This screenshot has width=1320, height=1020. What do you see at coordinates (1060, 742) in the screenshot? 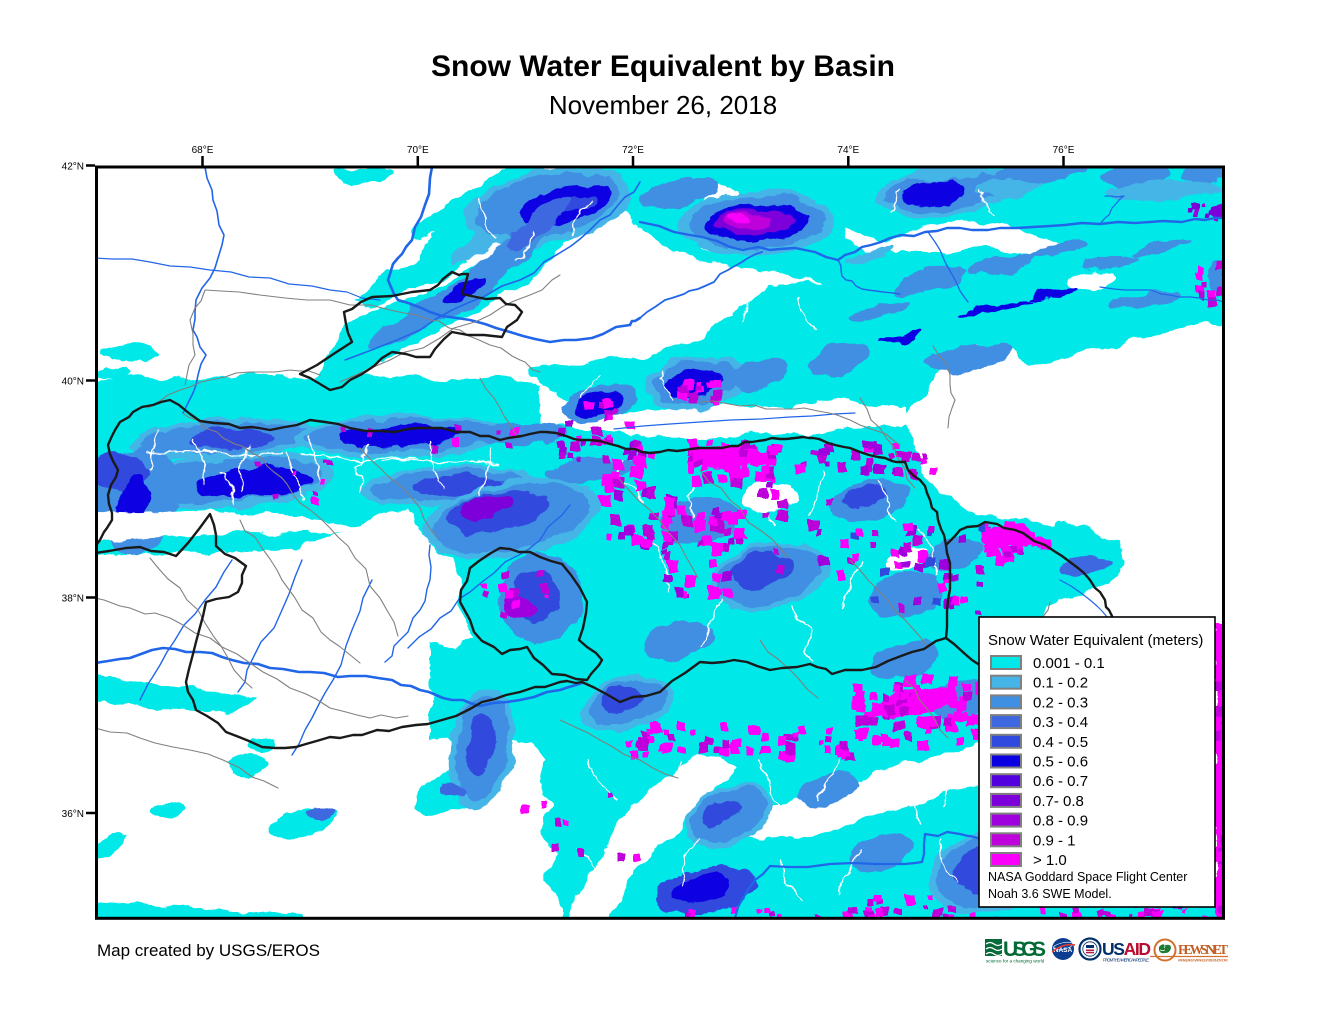
I see `svg-text: 0.4 - 0.5` at bounding box center [1060, 742].